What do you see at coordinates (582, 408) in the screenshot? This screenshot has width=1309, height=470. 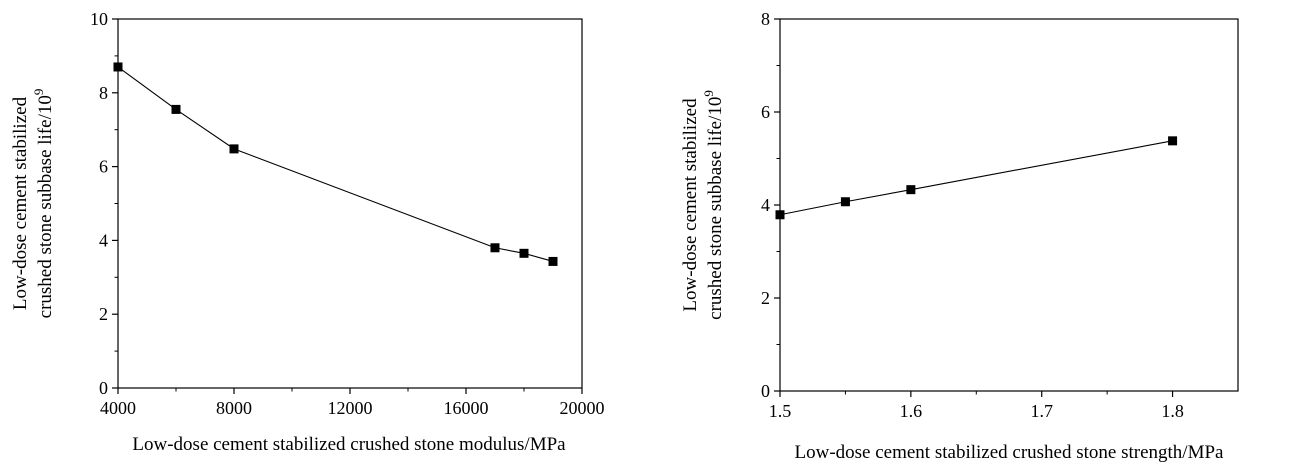 I see `x-tick-label: 20000` at bounding box center [582, 408].